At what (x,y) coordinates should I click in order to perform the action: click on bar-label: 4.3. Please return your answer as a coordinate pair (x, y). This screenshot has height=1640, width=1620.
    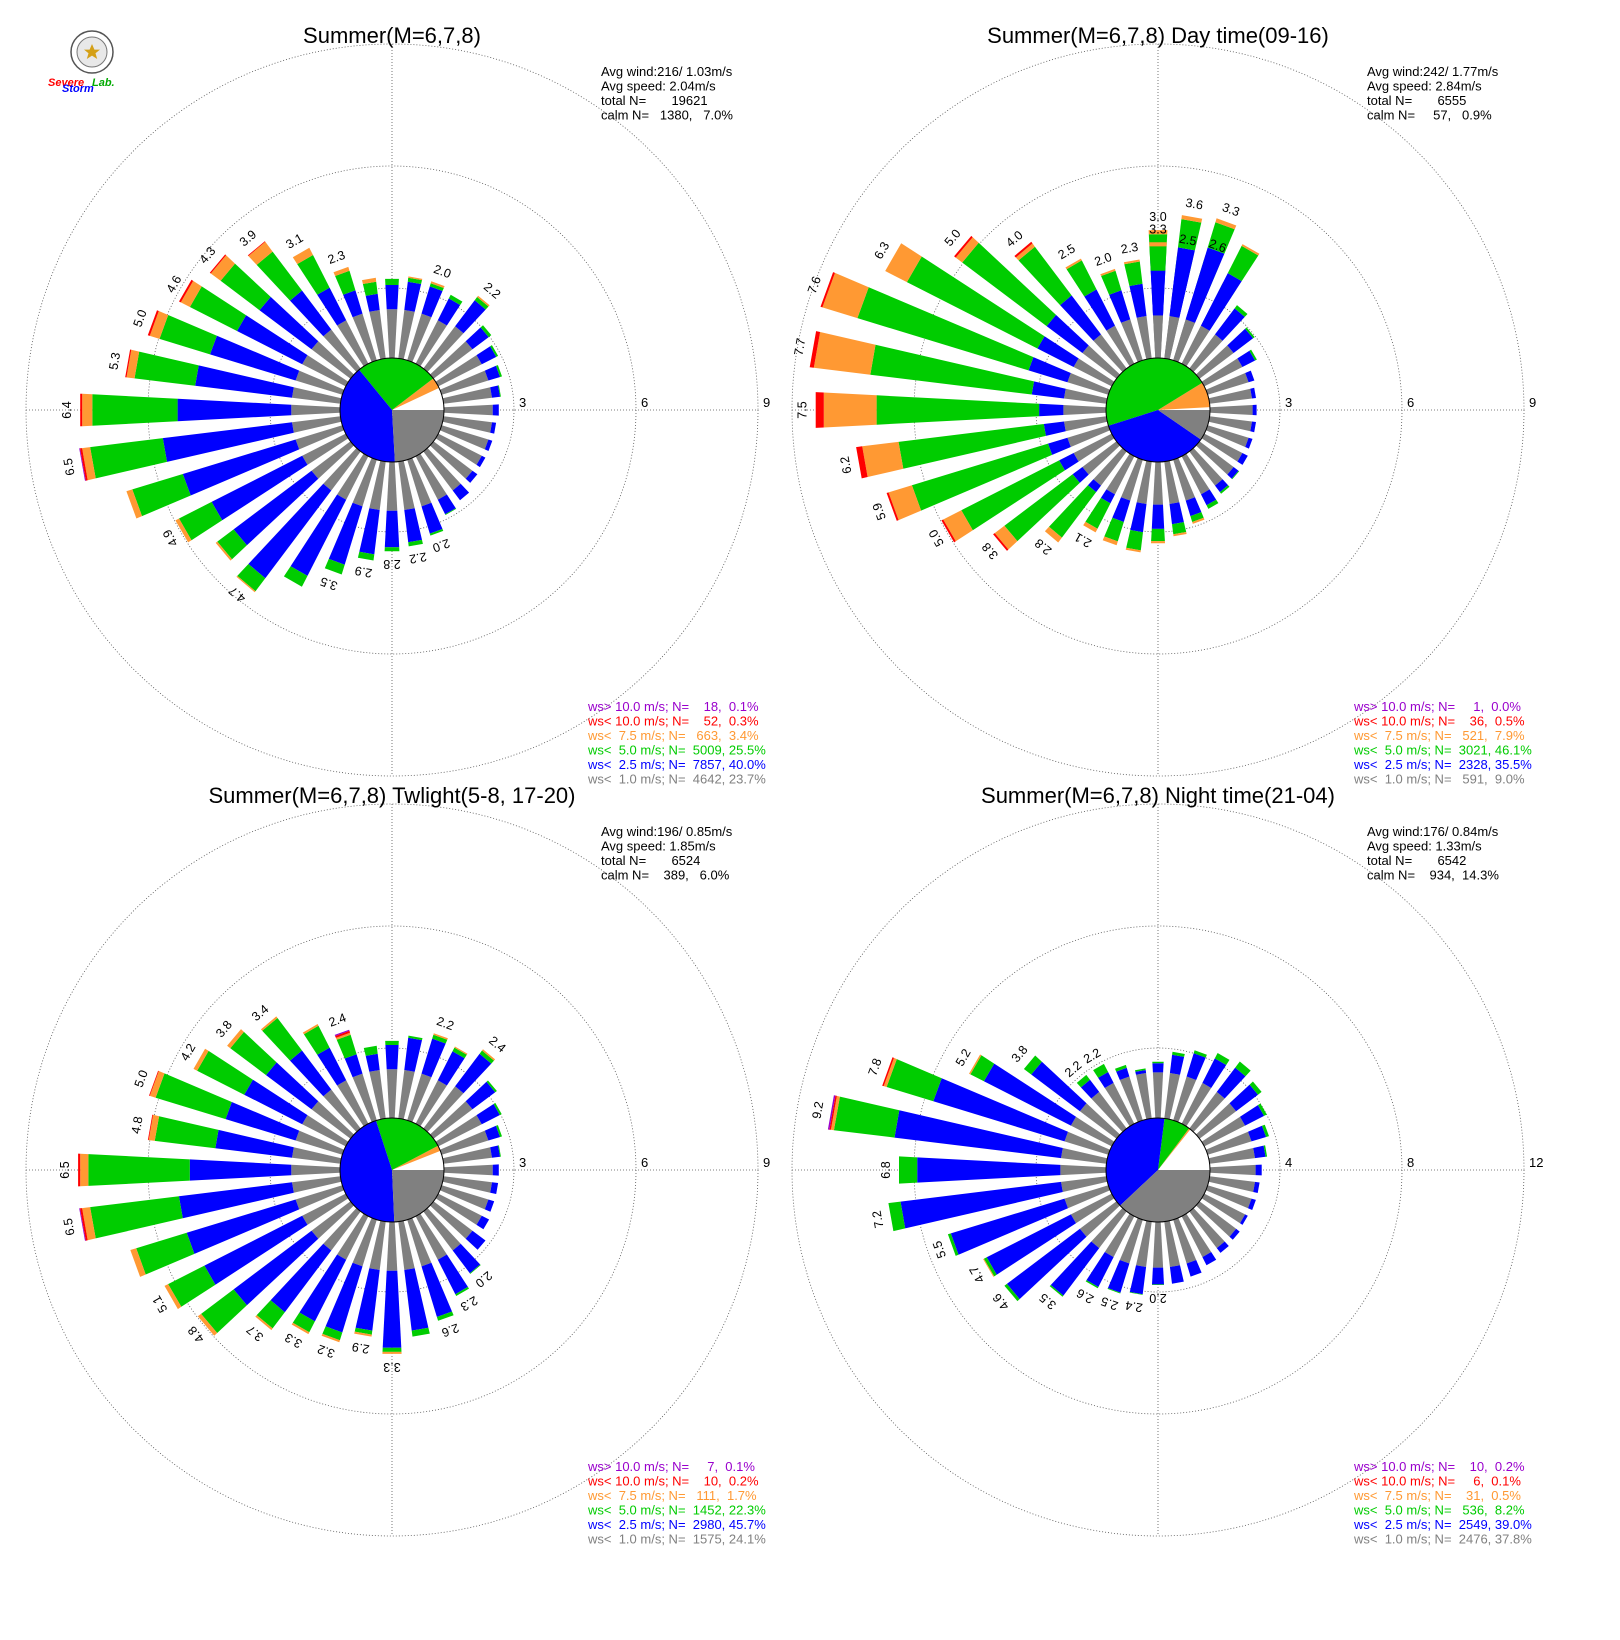
    Looking at the image, I should click on (208, 255).